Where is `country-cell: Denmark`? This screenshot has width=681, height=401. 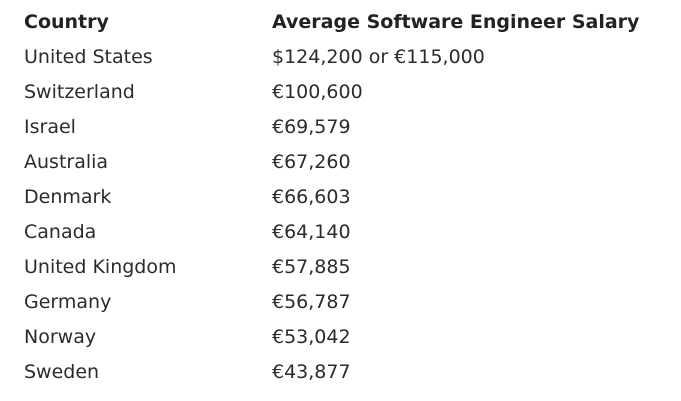
country-cell: Denmark is located at coordinates (68, 197).